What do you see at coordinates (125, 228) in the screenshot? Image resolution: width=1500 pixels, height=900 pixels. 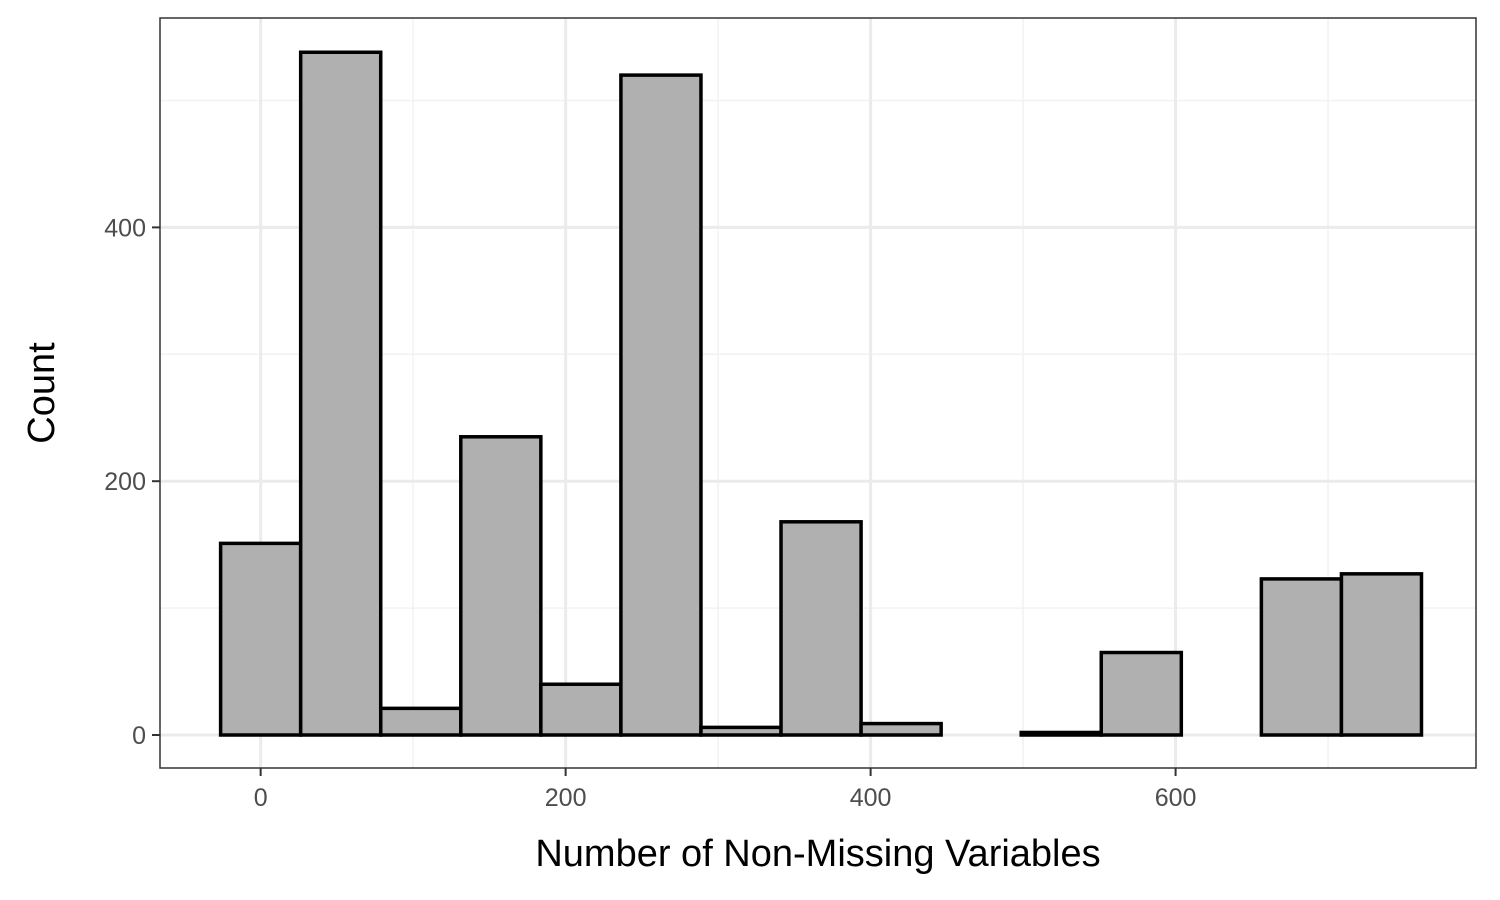 I see `y-tick-label: 400` at bounding box center [125, 228].